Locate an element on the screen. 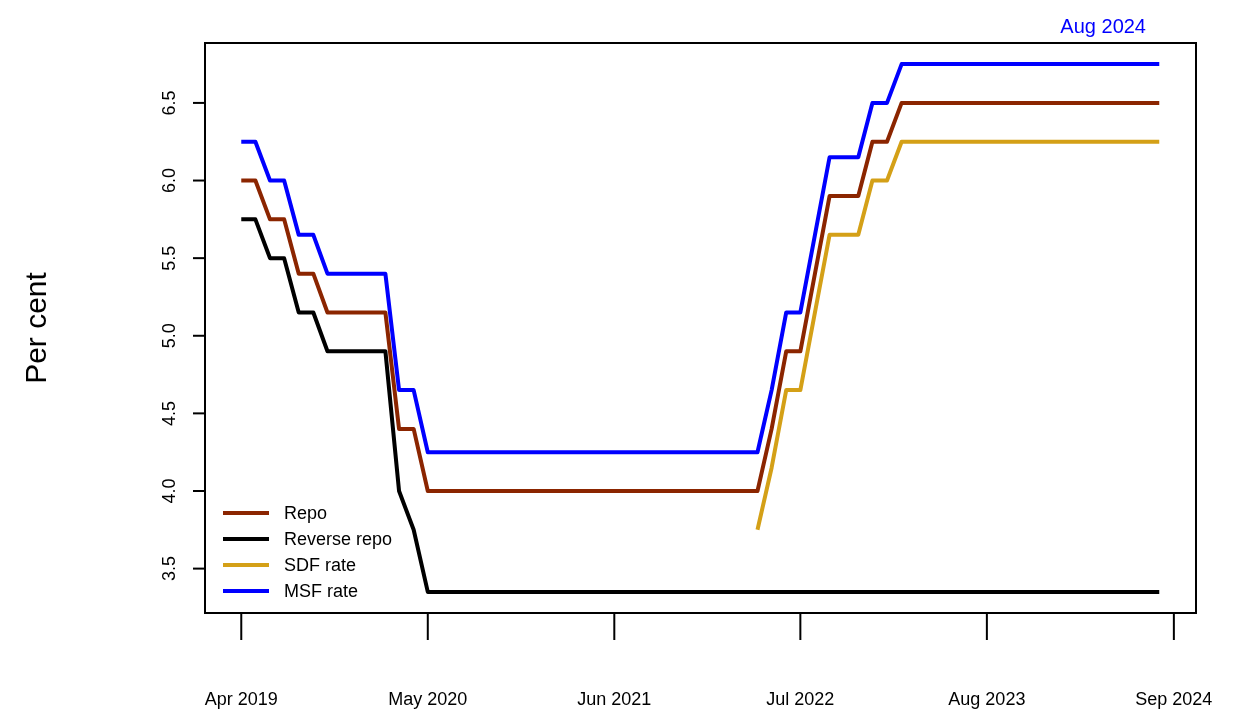 The height and width of the screenshot is (711, 1233). legend-label: MSF rate is located at coordinates (321, 591).